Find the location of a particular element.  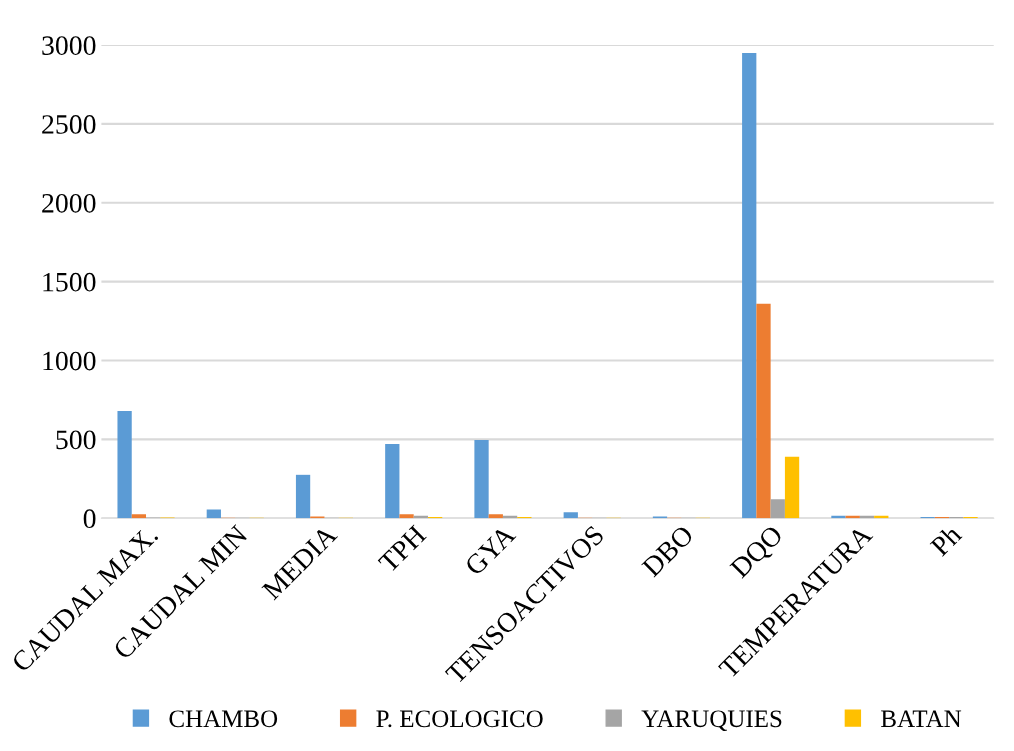

y-tick-label: 500 is located at coordinates (76, 440).